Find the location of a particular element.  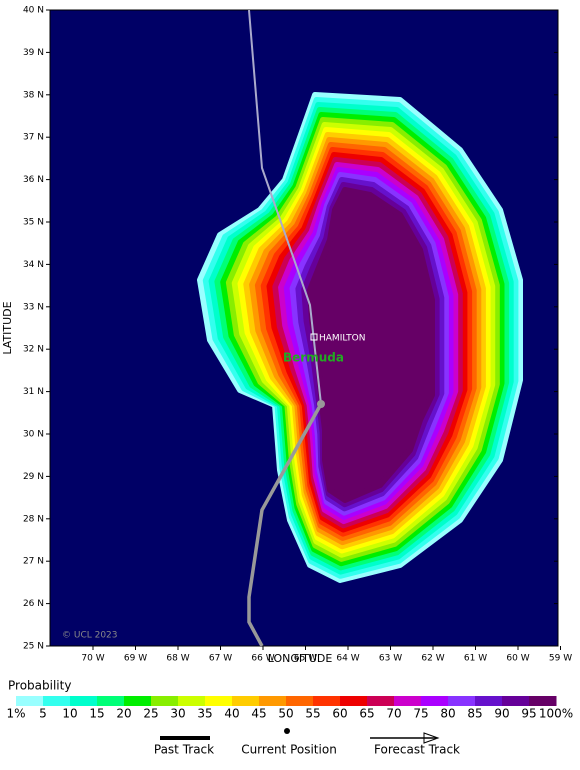

probability-layer is located at coordinates (371, 345).